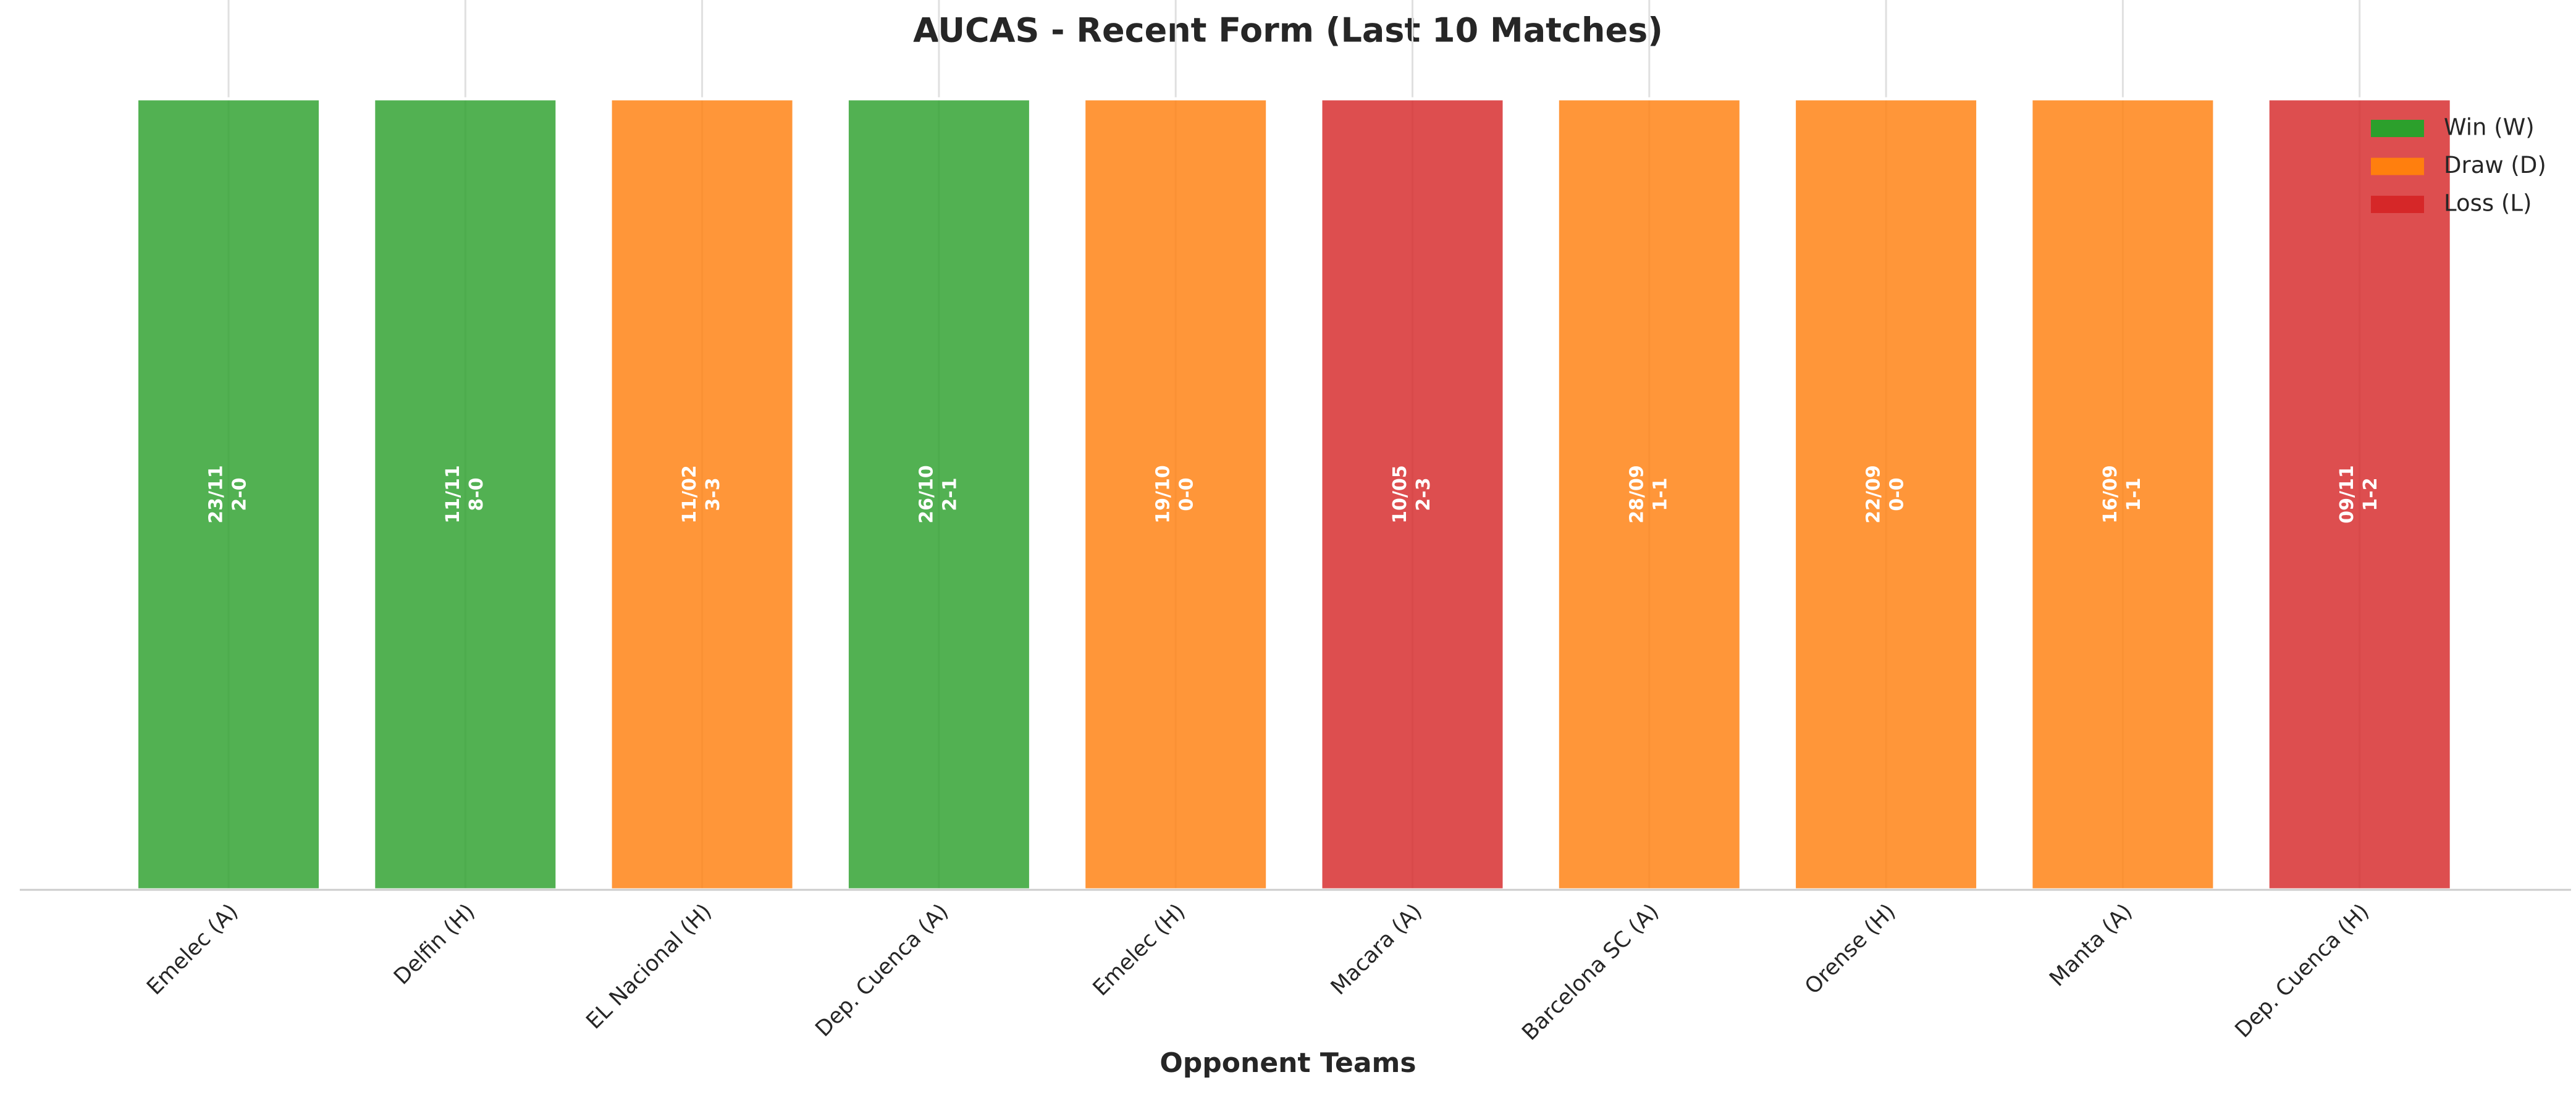 This screenshot has width=2576, height=1093. Describe the element at coordinates (2489, 127) in the screenshot. I see `legend-label: Win (W)` at that location.